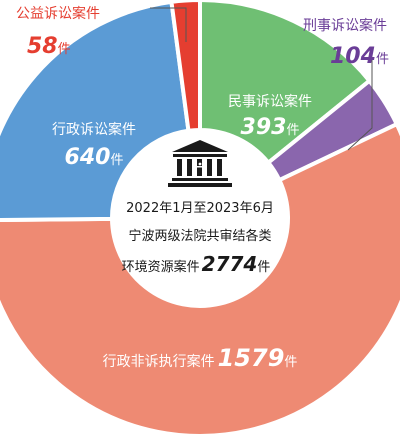  I want to click on slice-label-public-interest-value: 58件, so click(49, 46).